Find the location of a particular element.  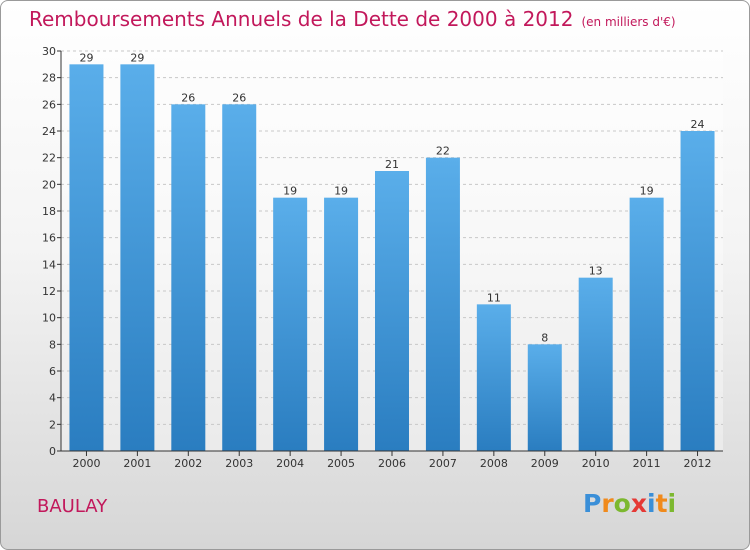

x-tick-label: 2001 is located at coordinates (137, 463).